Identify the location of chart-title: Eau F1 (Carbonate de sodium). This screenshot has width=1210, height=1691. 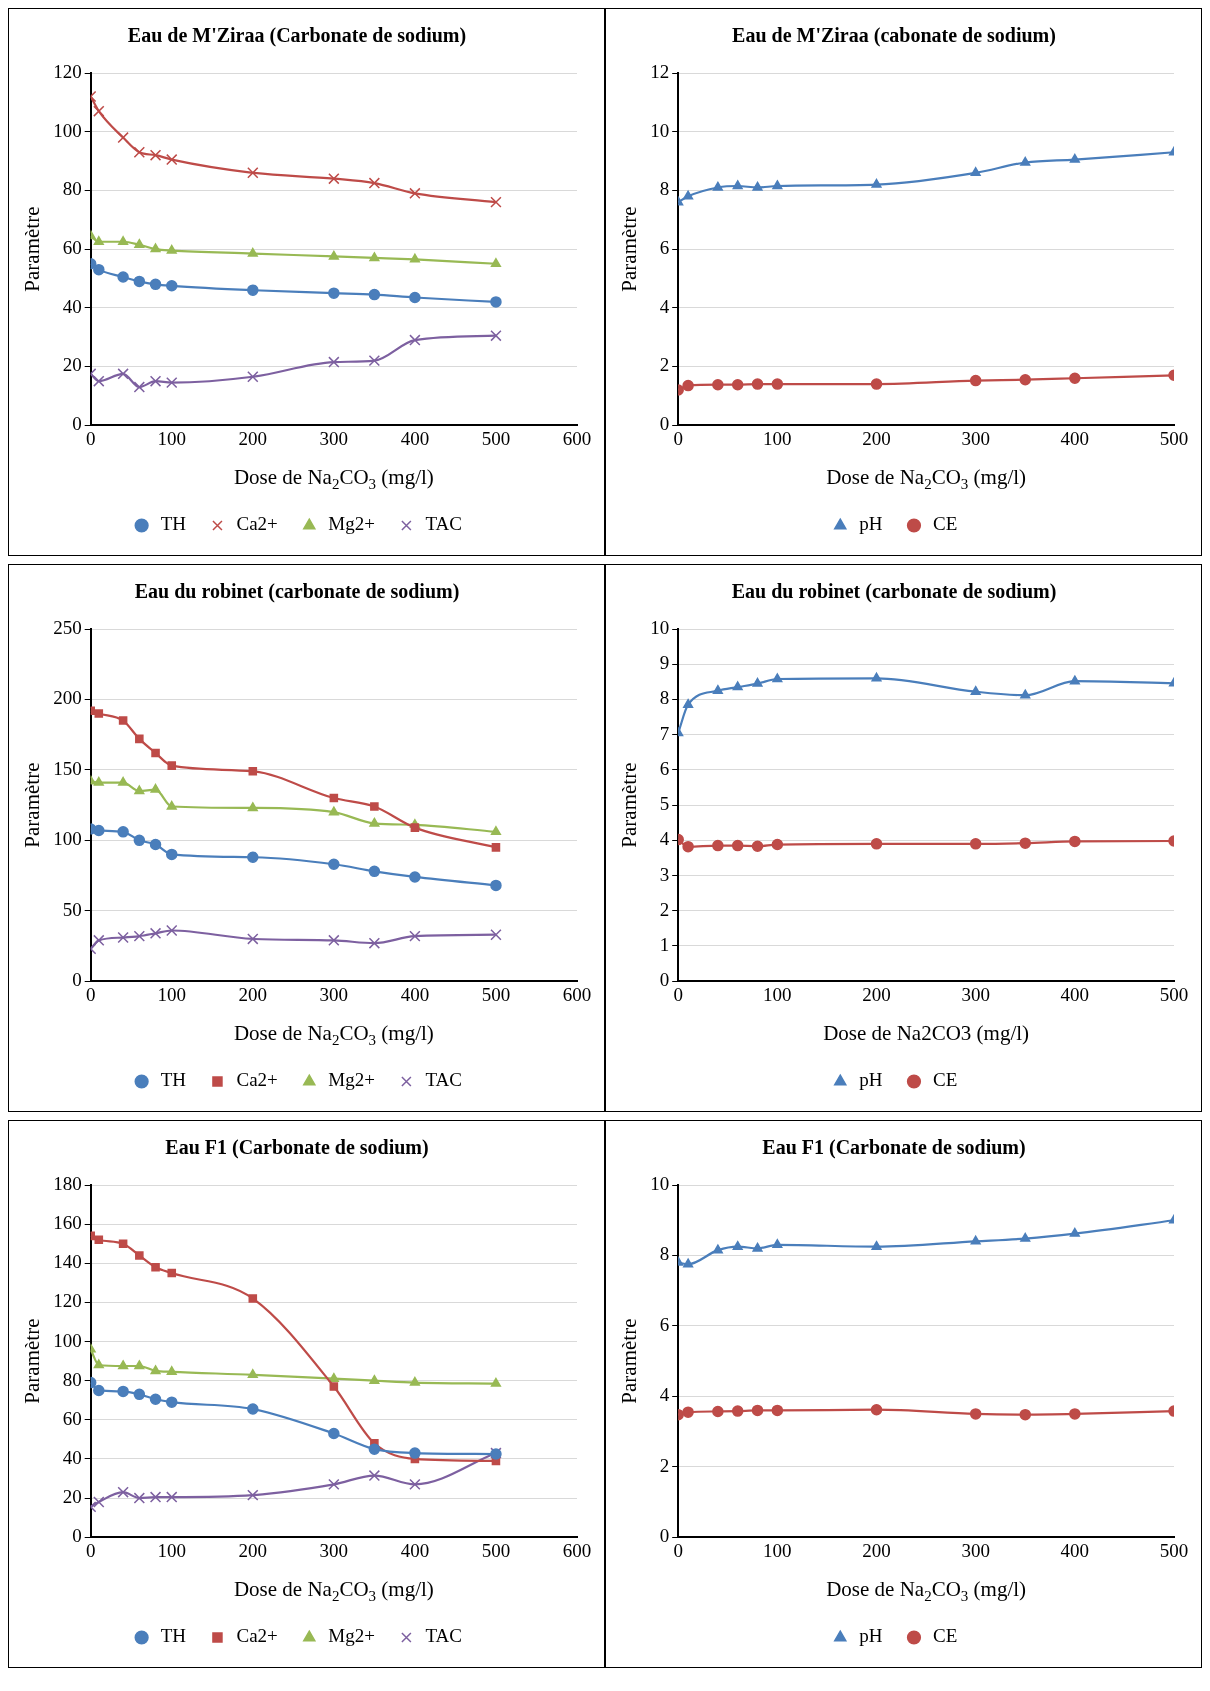
(894, 1148).